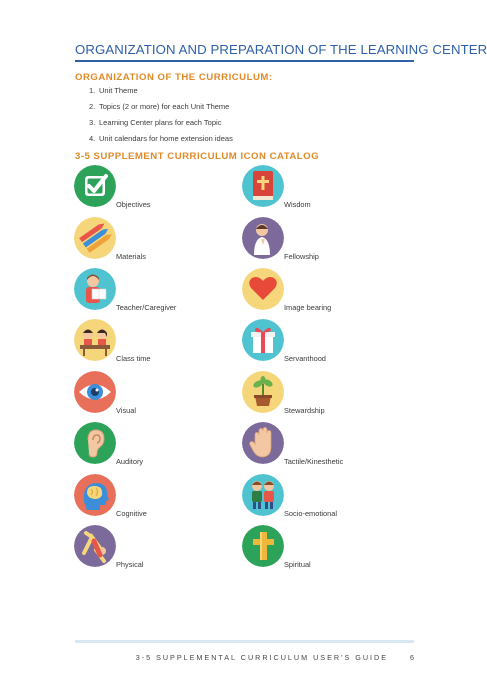 The width and height of the screenshot is (487, 688). What do you see at coordinates (146, 307) in the screenshot?
I see `catalog-label: Teacher/Caregiver` at bounding box center [146, 307].